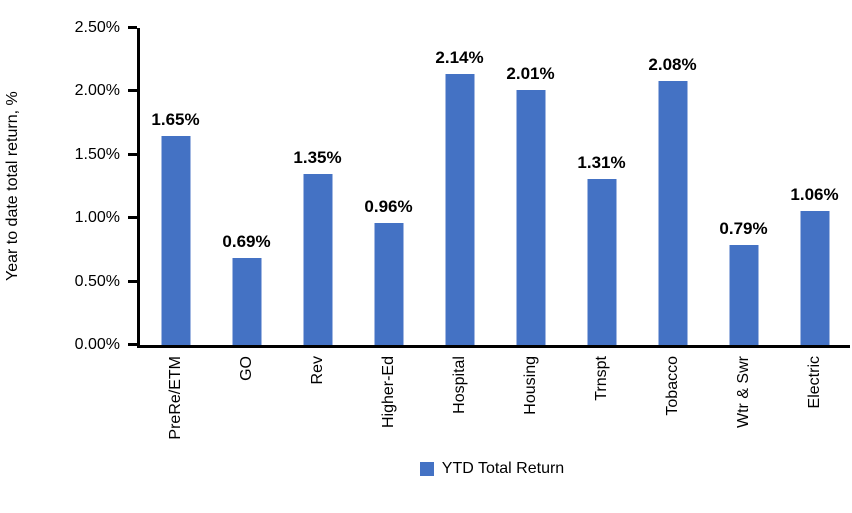 This screenshot has height=513, width=852. I want to click on bar-group-wtr-swr: 0.79% Wtr & Swr, so click(743, 228).